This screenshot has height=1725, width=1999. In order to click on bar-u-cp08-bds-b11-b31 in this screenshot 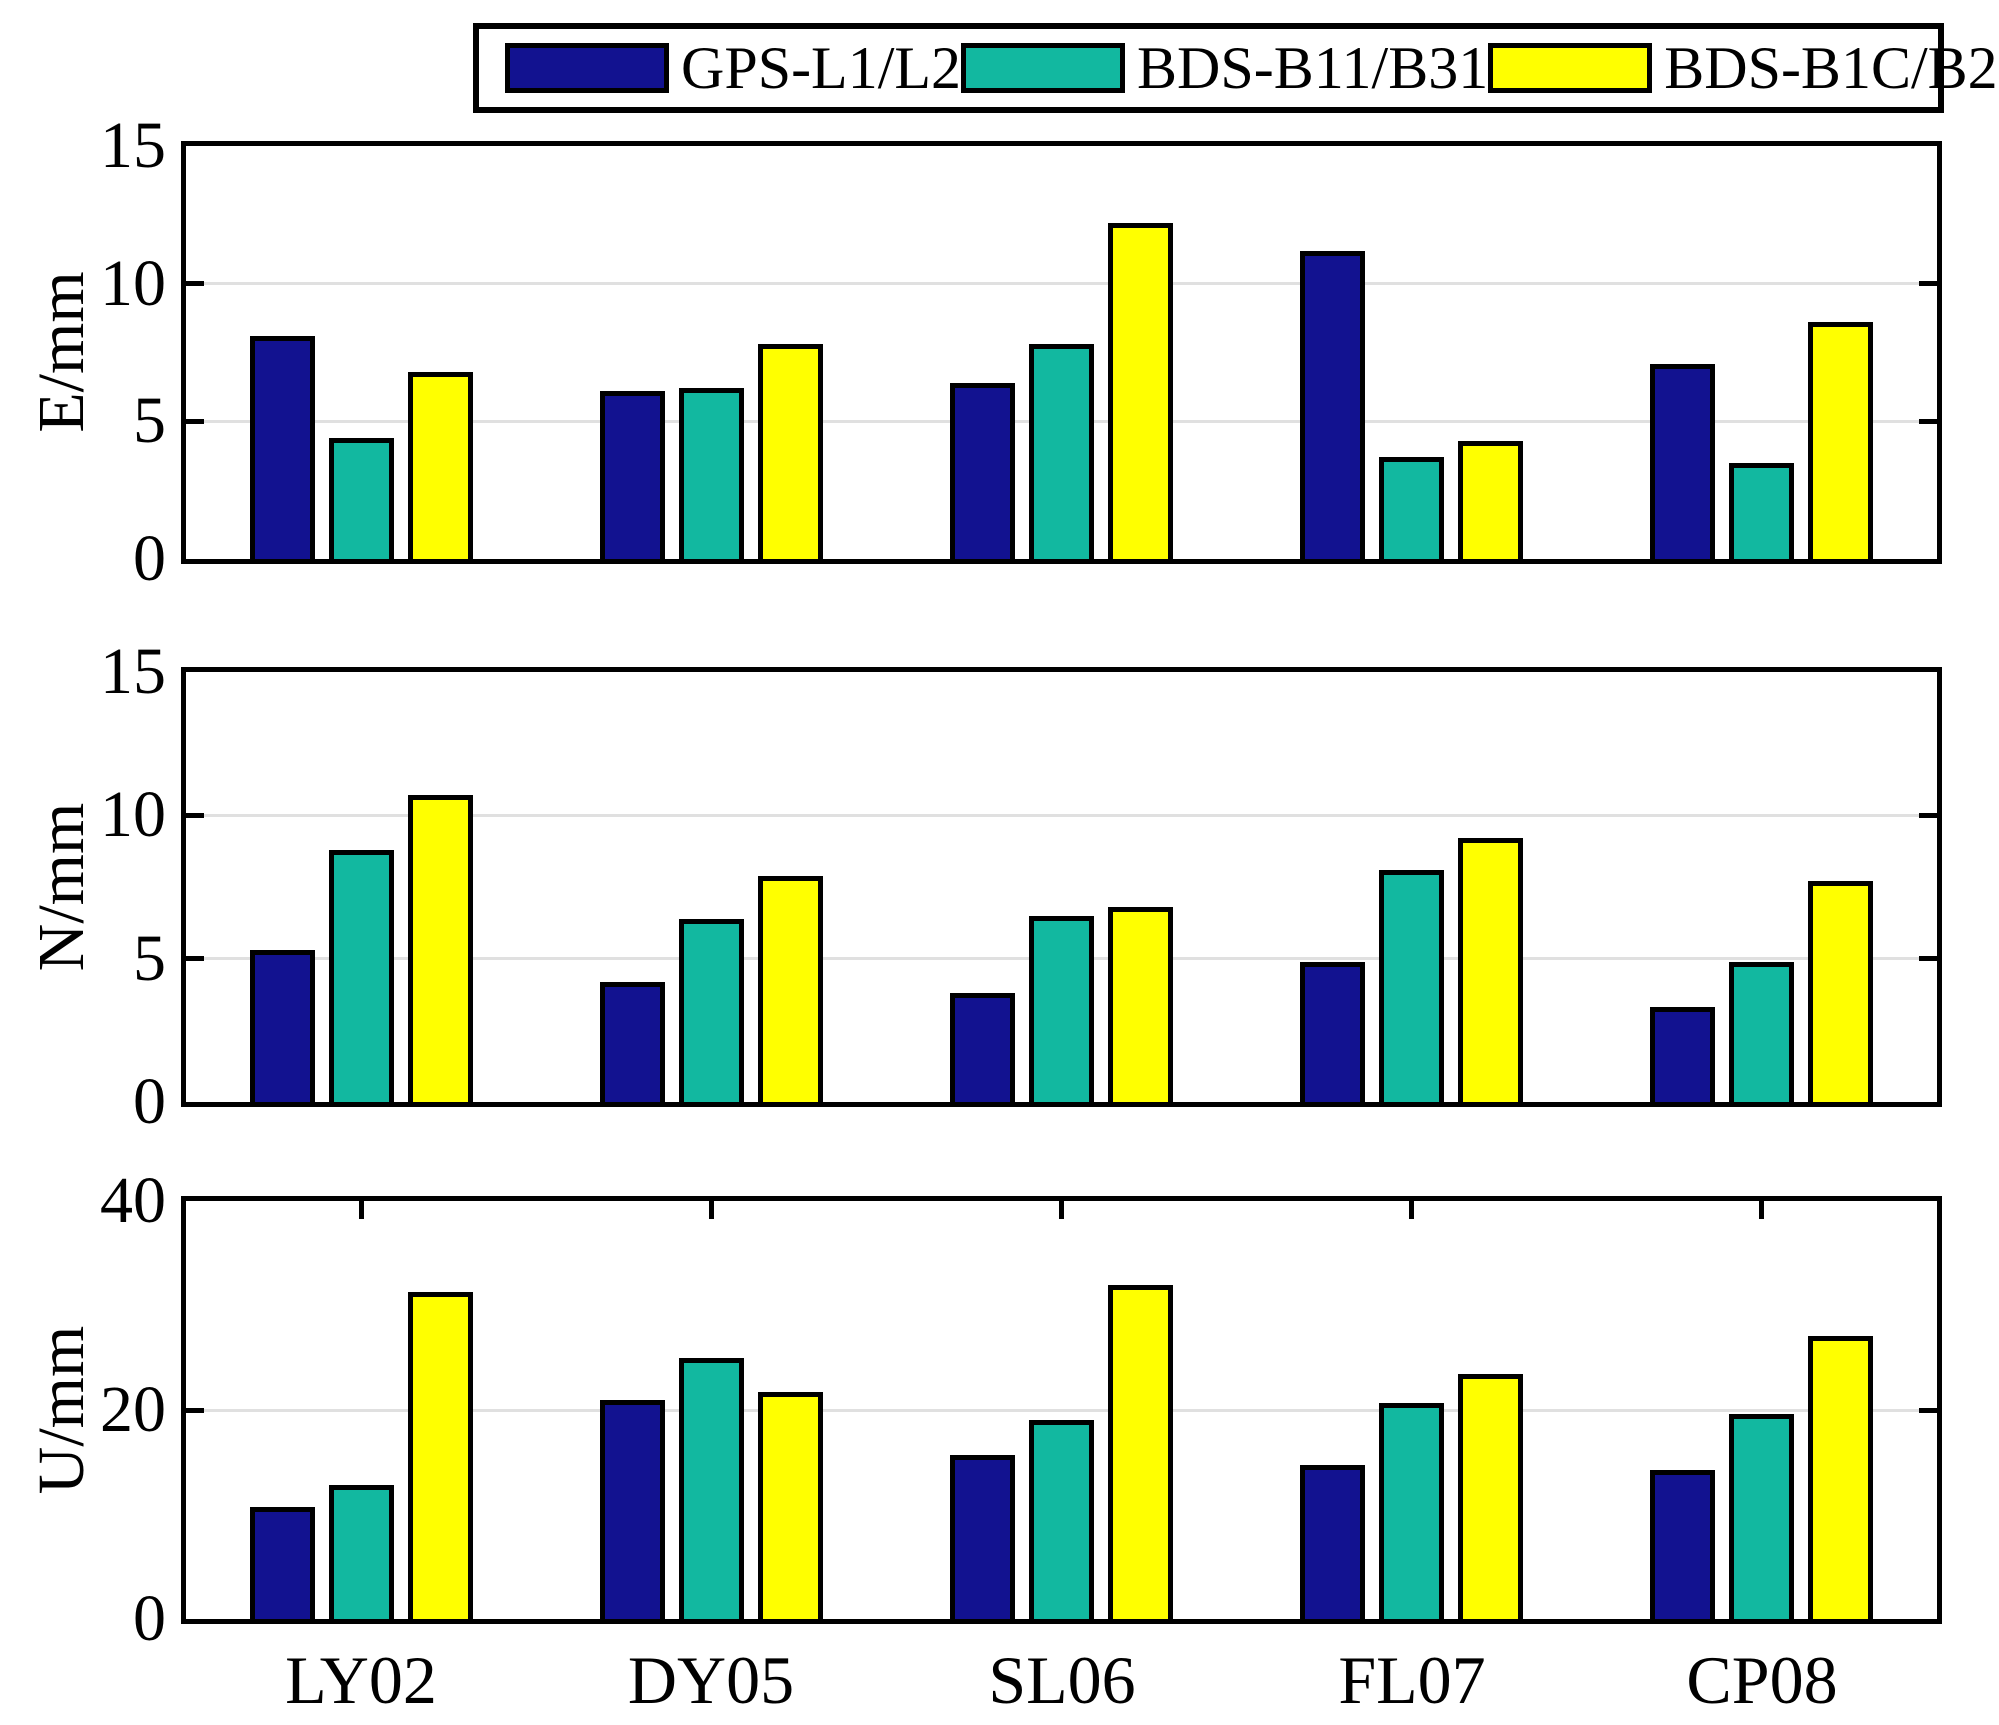, I will do `click(1762, 1516)`.